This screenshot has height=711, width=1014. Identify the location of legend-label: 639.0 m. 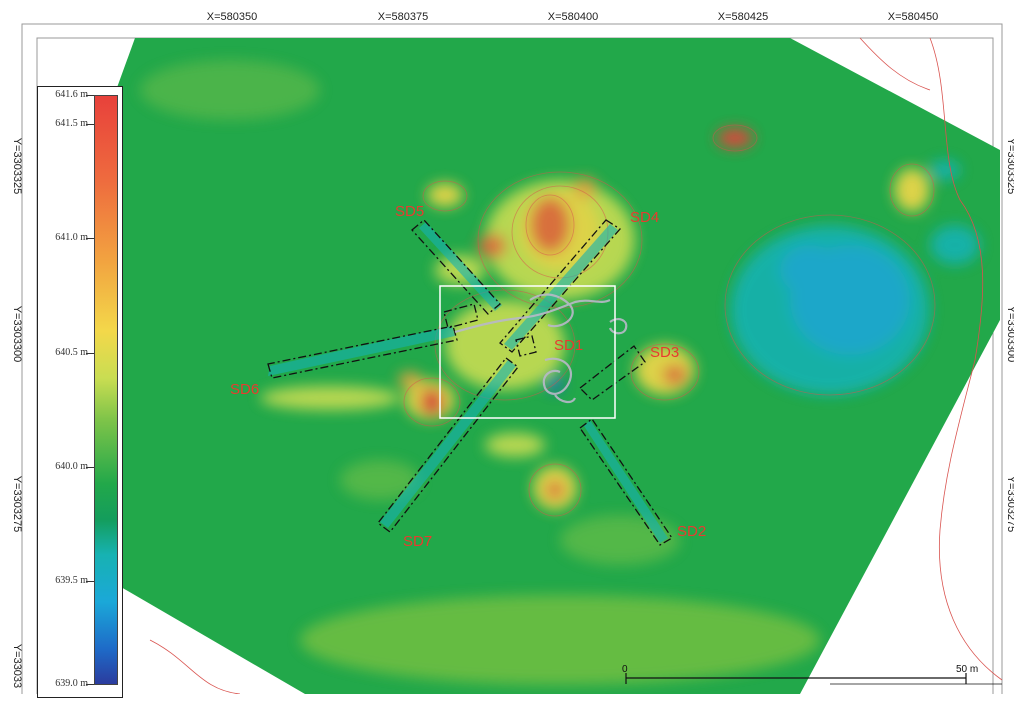
(71, 683).